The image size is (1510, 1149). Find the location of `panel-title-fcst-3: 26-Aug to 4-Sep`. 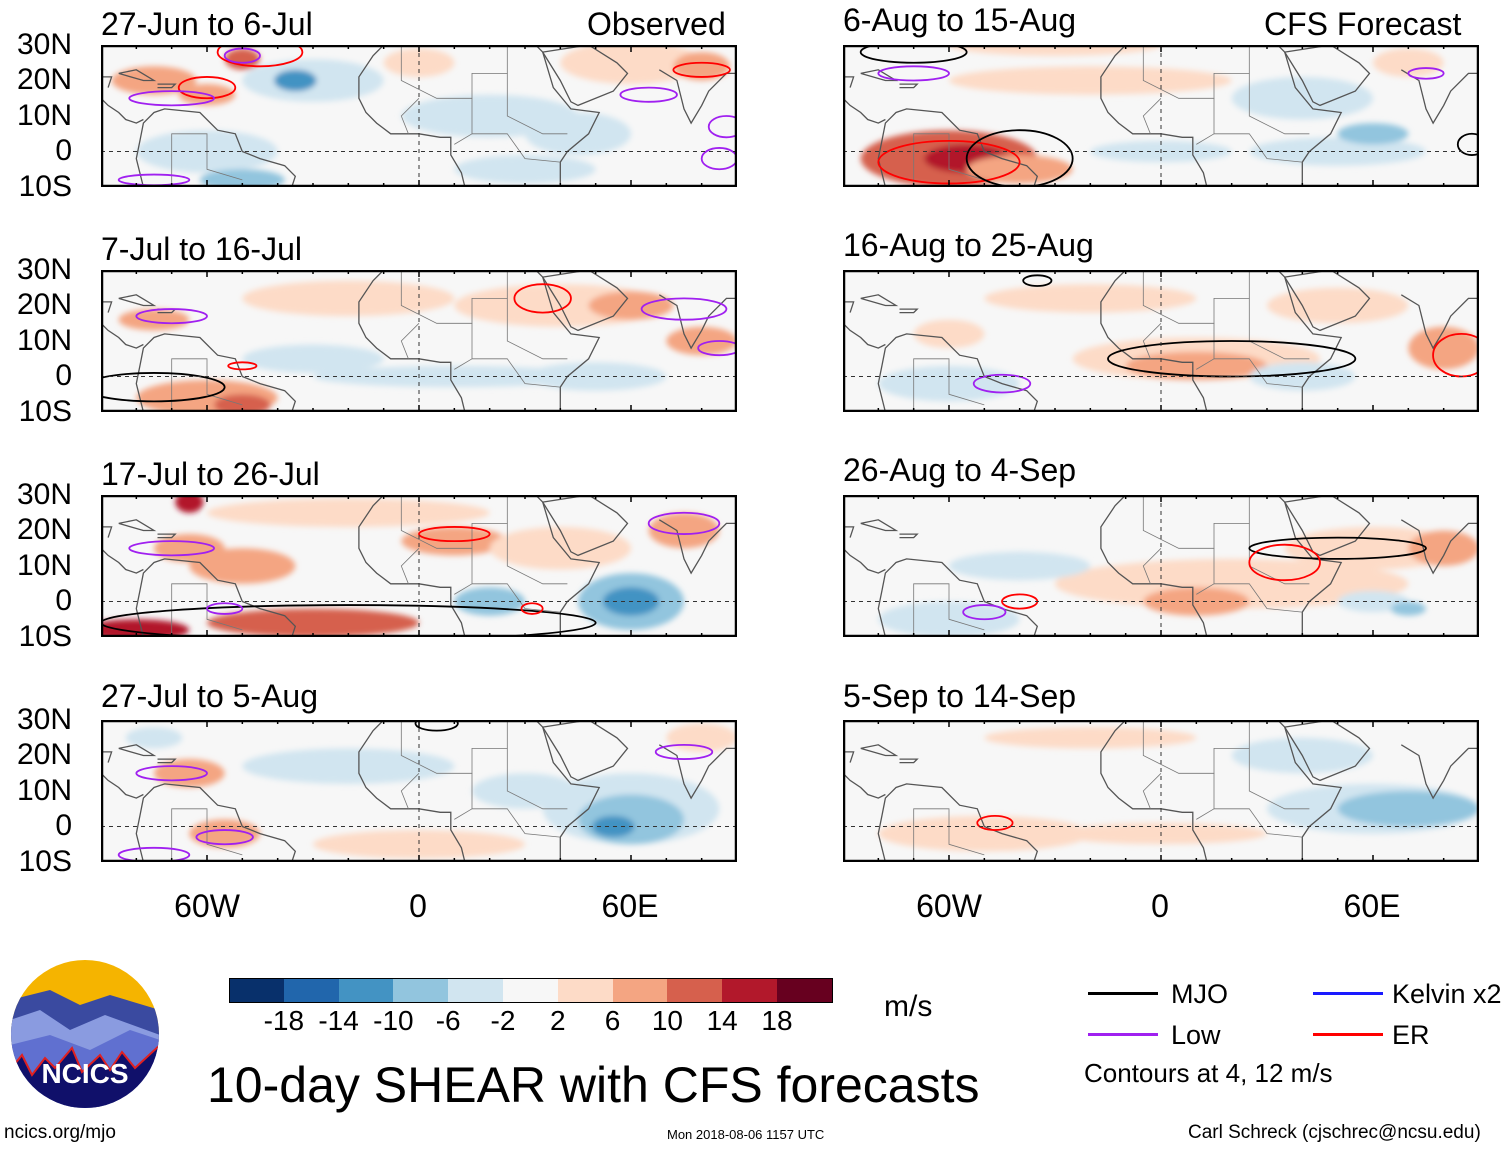

panel-title-fcst-3: 26-Aug to 4-Sep is located at coordinates (960, 470).